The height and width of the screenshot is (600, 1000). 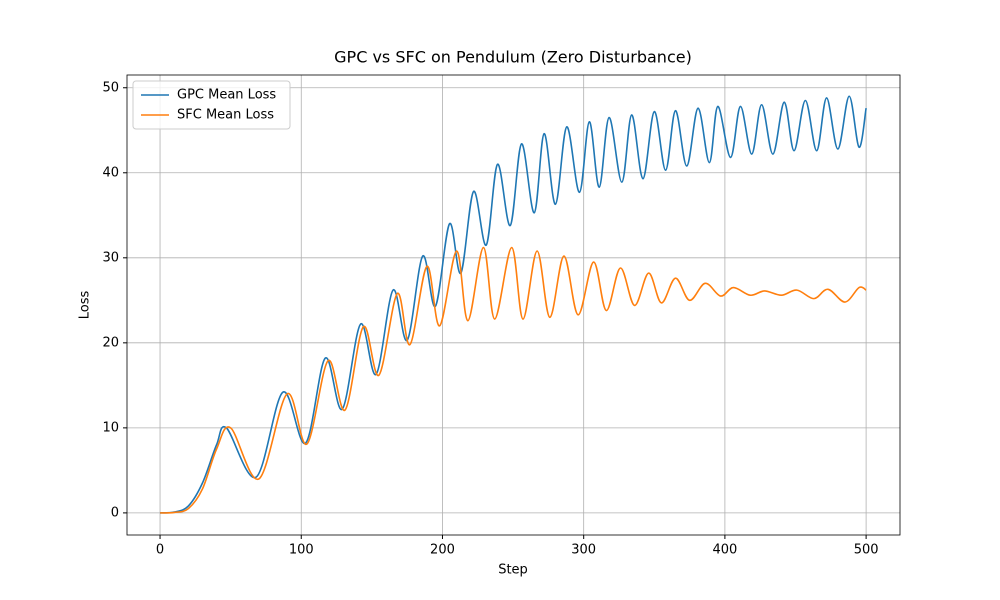 I want to click on legend-box, so click(x=211, y=105).